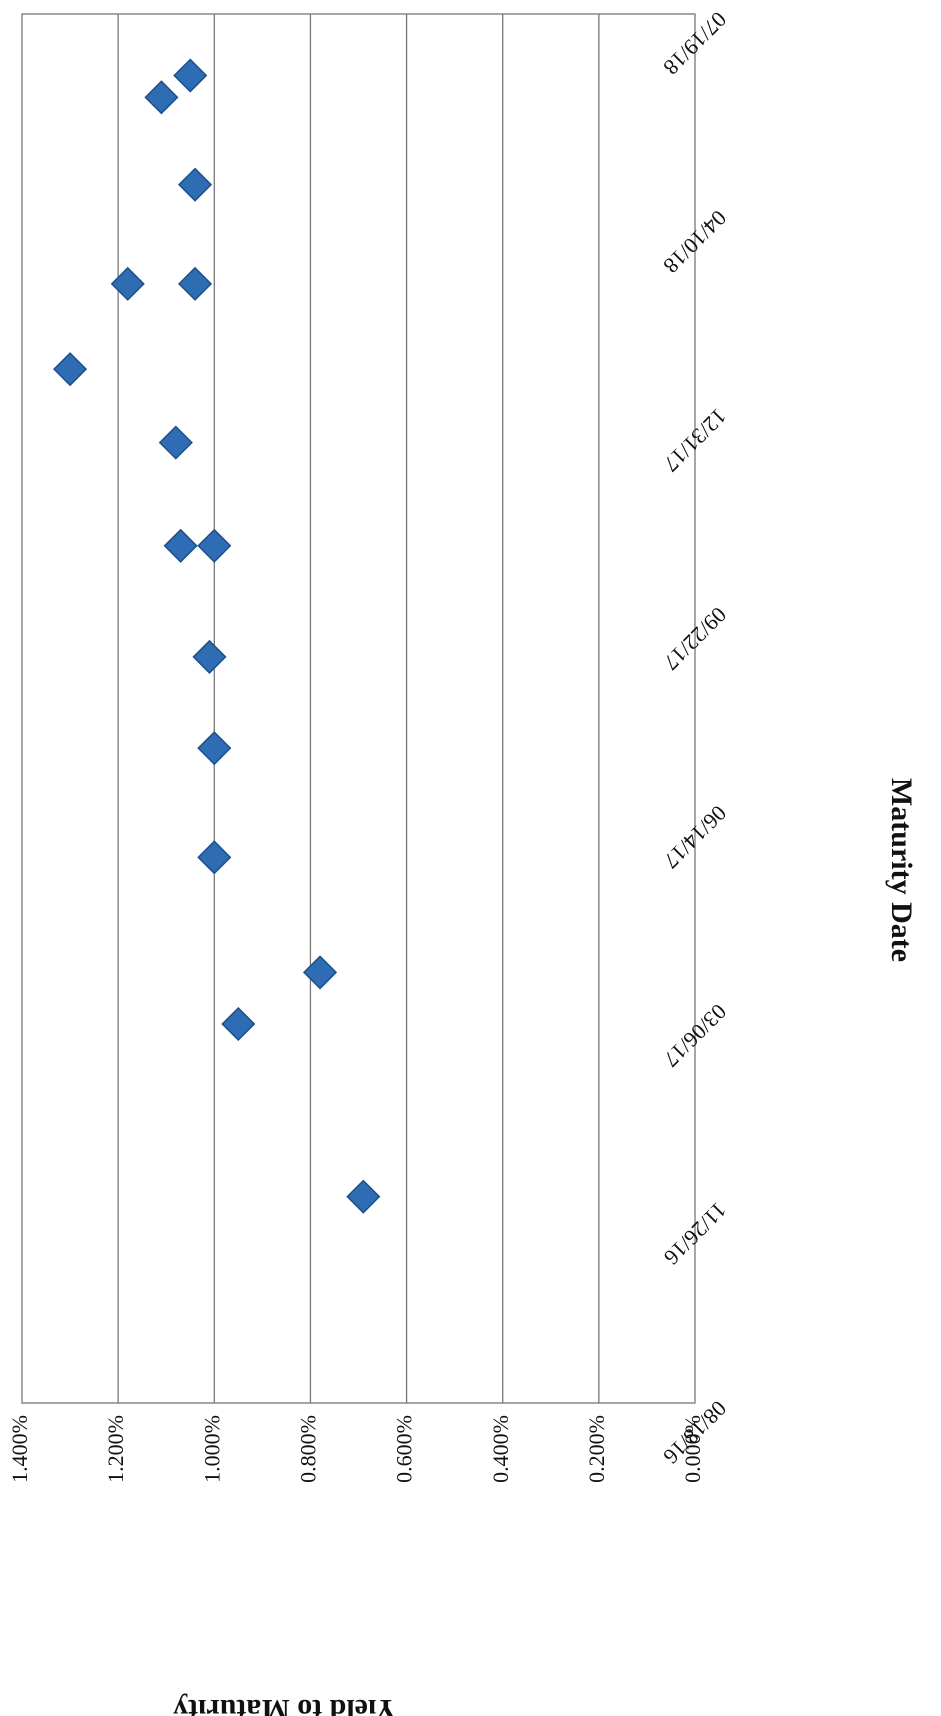 This screenshot has height=1716, width=941. Describe the element at coordinates (500, 1449) in the screenshot. I see `y-tick-label: 0.400%` at that location.